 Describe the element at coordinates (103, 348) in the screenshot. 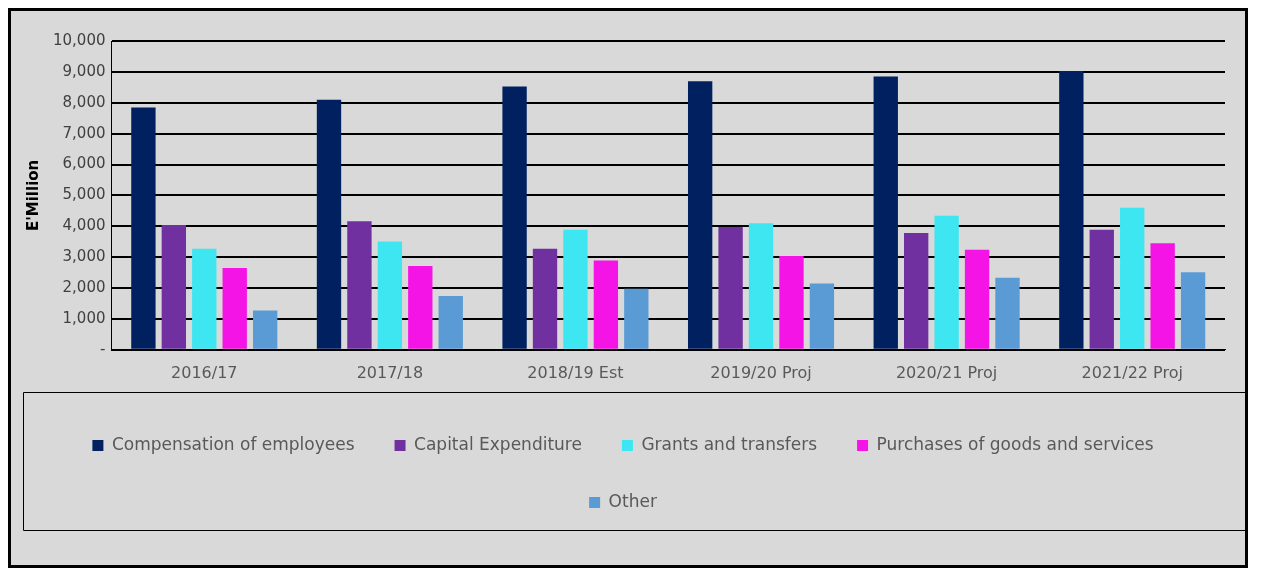

I see `y-tick-label: -` at that location.